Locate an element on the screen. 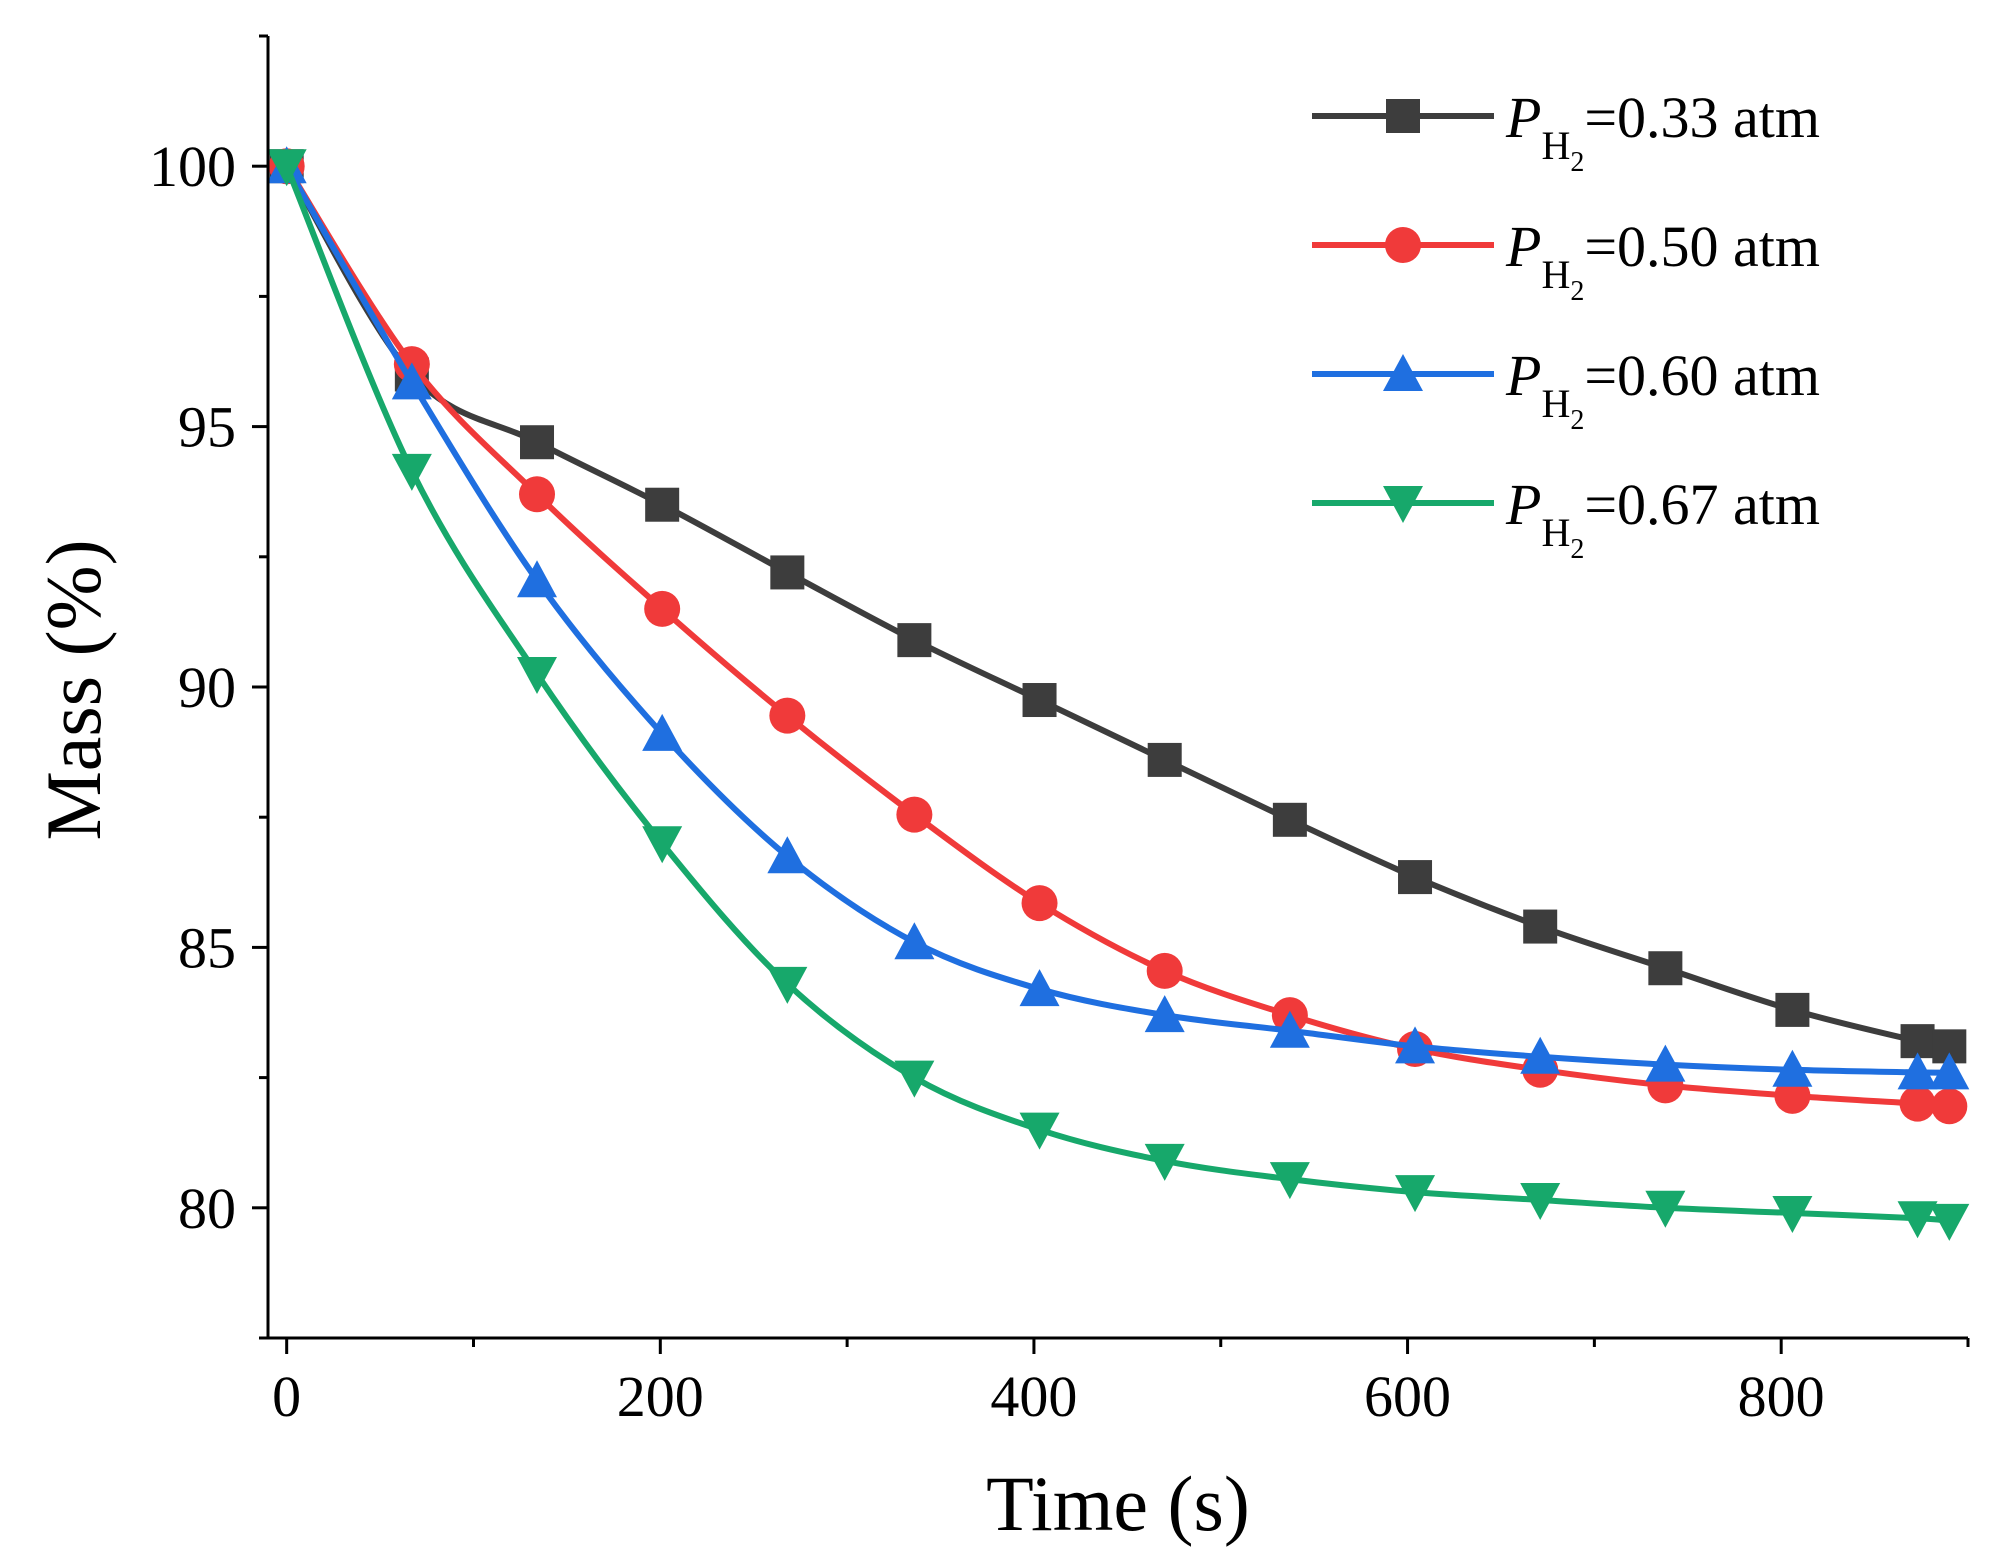  legend-rest: =0.50 atm is located at coordinates (1702, 246).